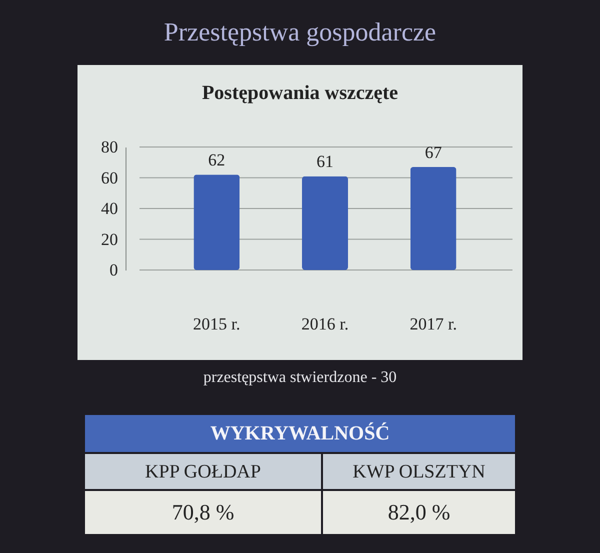 Image resolution: width=600 pixels, height=553 pixels. I want to click on text: WYKRYWALNOŚĆ, so click(300, 433).